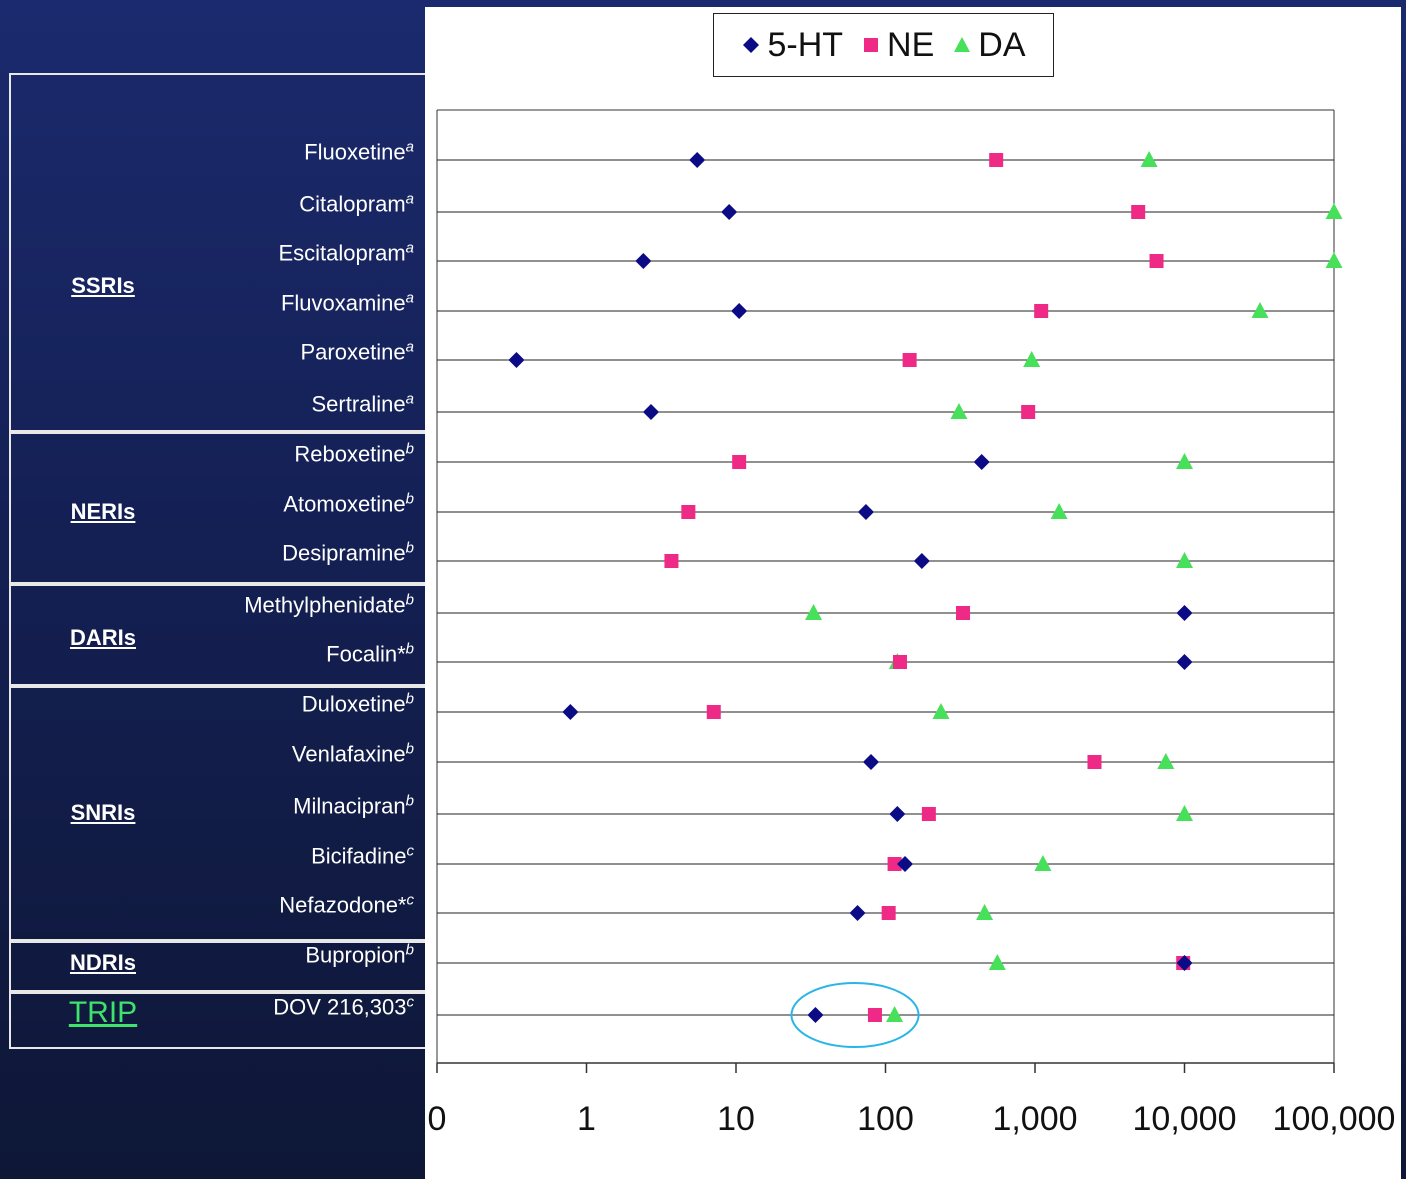  Describe the element at coordinates (344, 504) in the screenshot. I see `drug-name: Atomoxetine` at that location.